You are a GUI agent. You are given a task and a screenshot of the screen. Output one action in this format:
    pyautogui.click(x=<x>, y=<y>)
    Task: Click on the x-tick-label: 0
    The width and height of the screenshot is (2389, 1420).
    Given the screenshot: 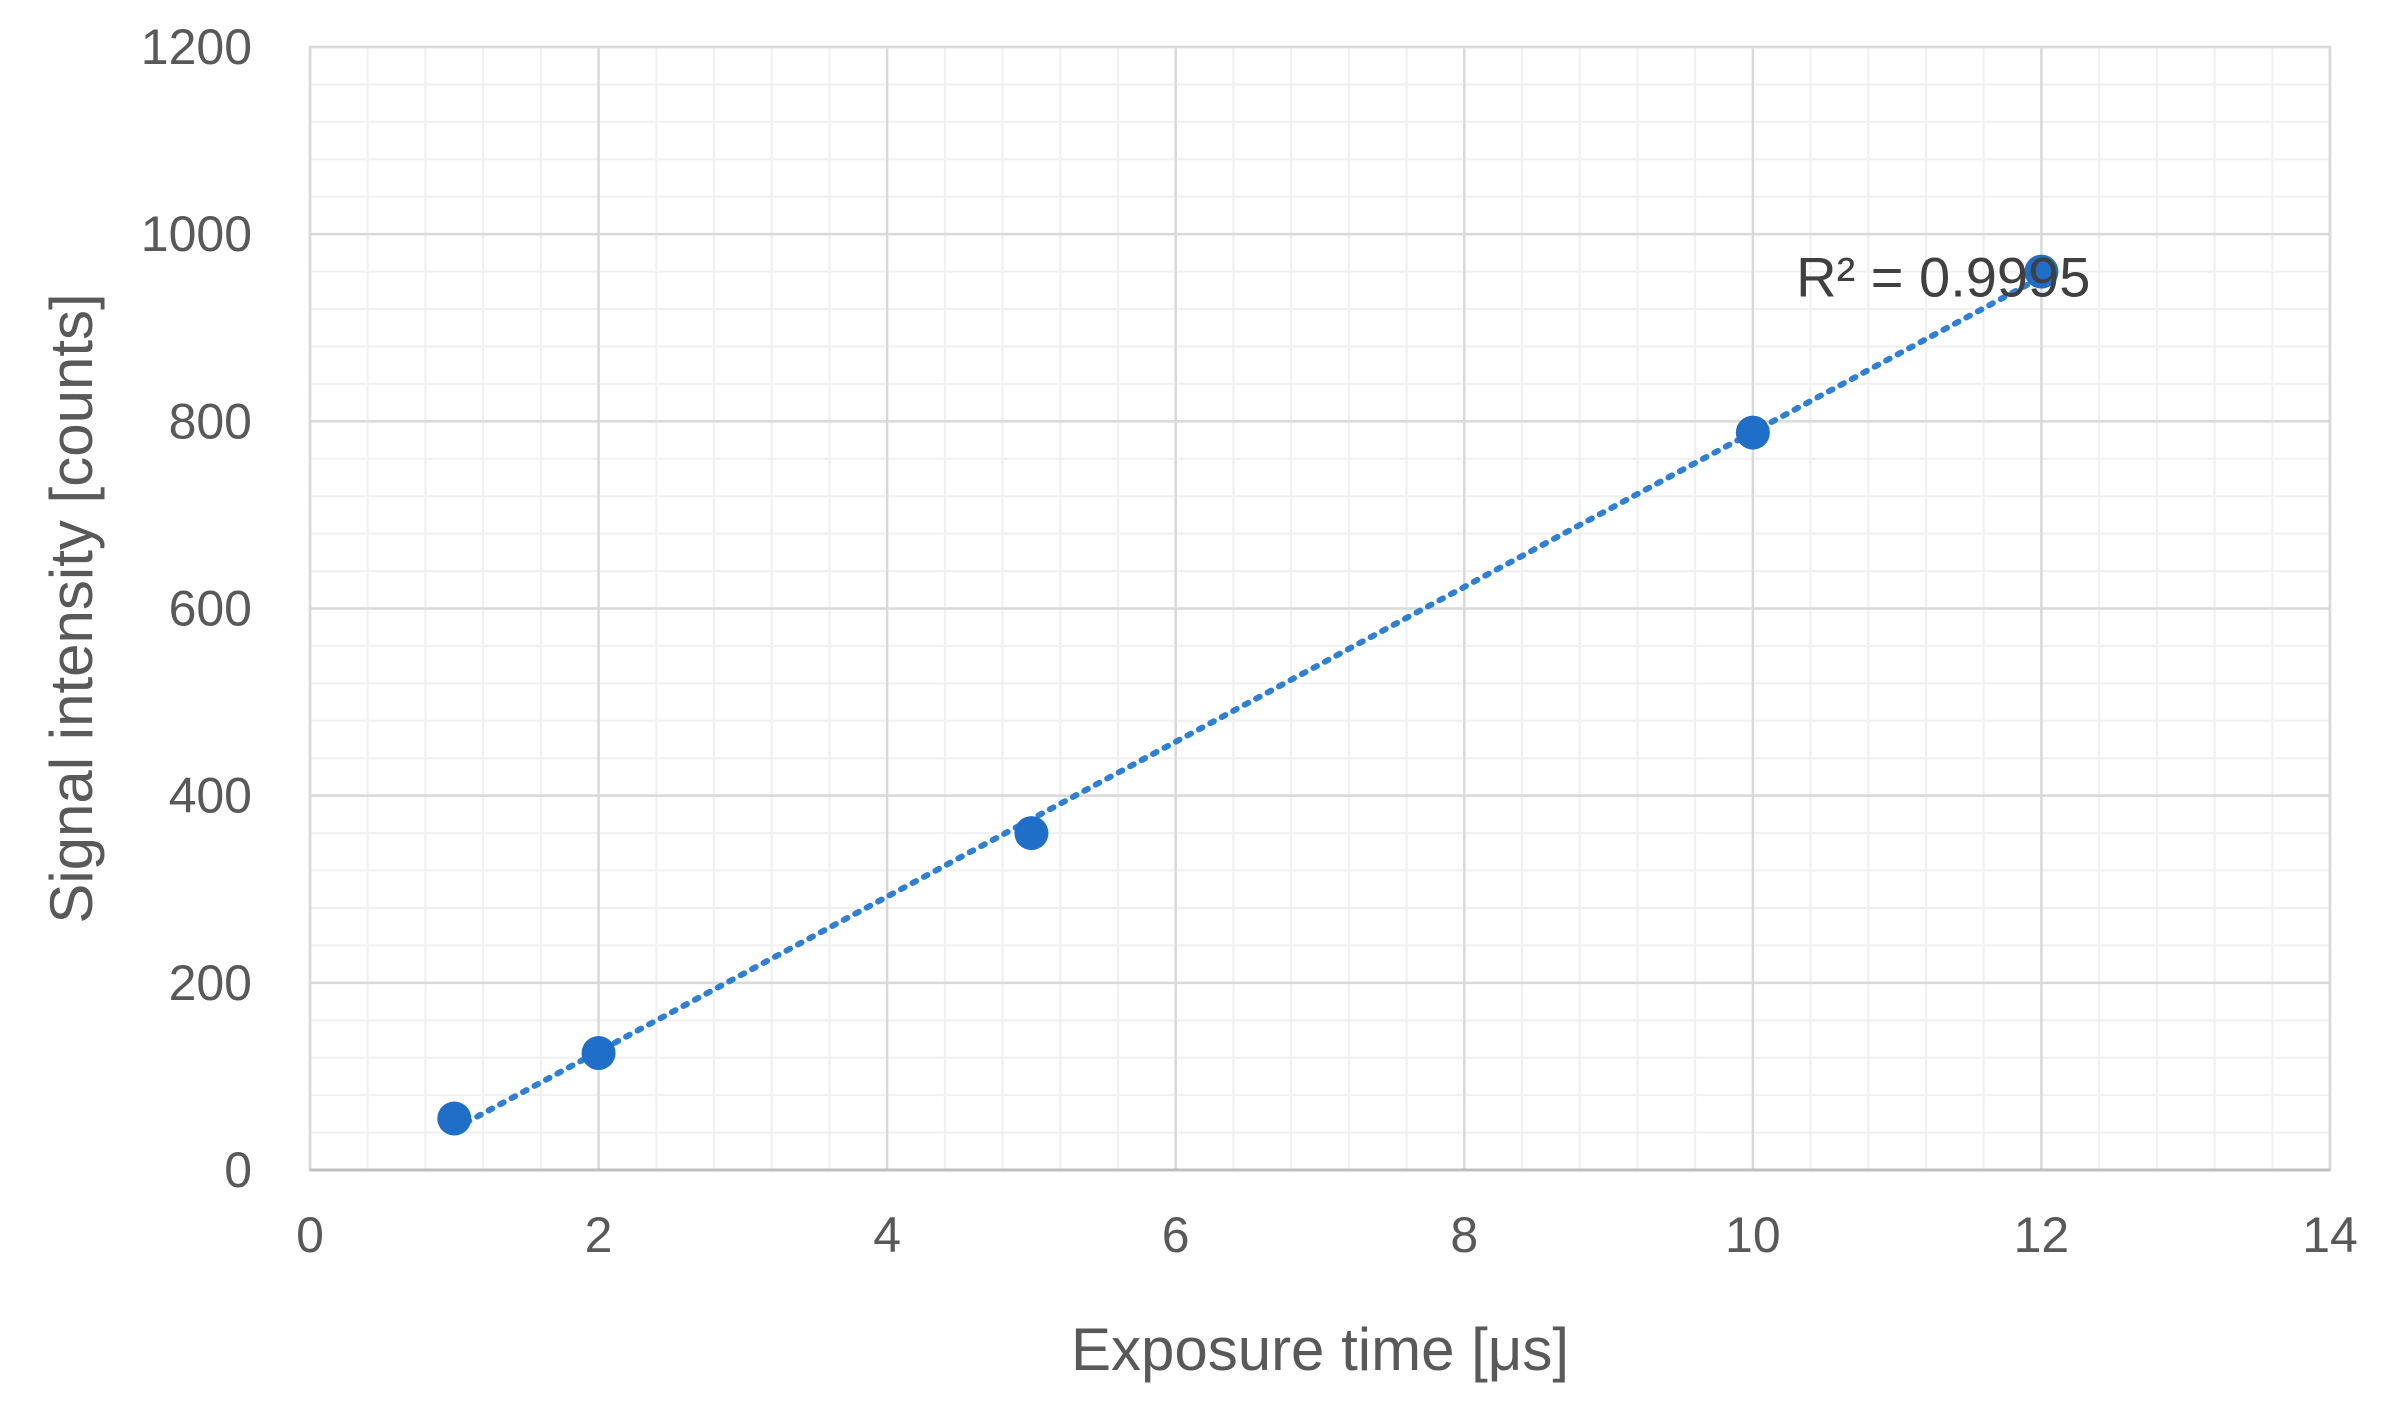 What is the action you would take?
    pyautogui.click(x=310, y=1235)
    